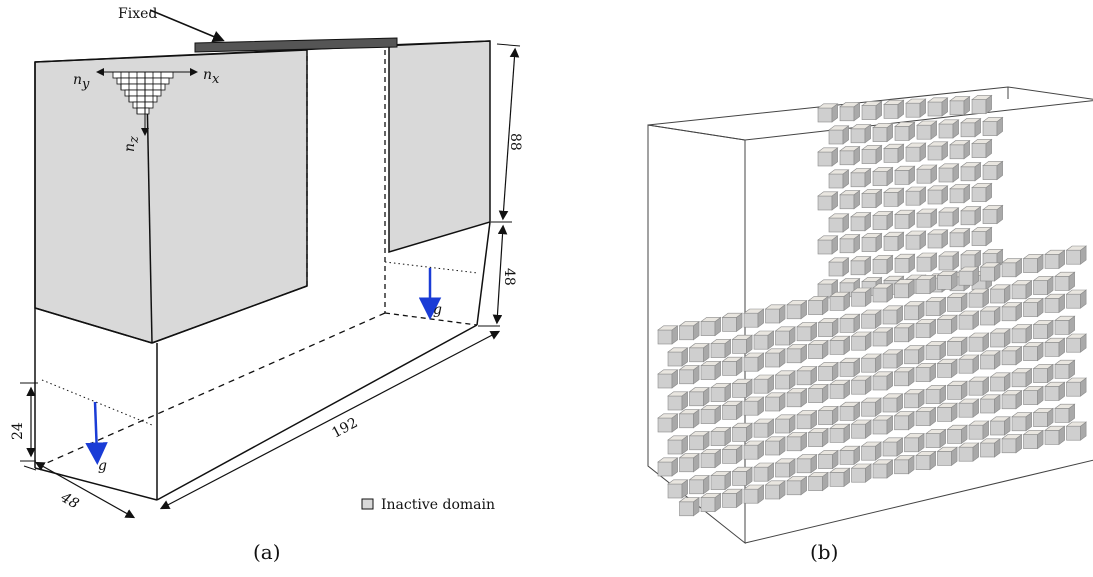 The height and width of the screenshot is (577, 1093). What do you see at coordinates (296, 45) in the screenshot?
I see `fixed-plate` at bounding box center [296, 45].